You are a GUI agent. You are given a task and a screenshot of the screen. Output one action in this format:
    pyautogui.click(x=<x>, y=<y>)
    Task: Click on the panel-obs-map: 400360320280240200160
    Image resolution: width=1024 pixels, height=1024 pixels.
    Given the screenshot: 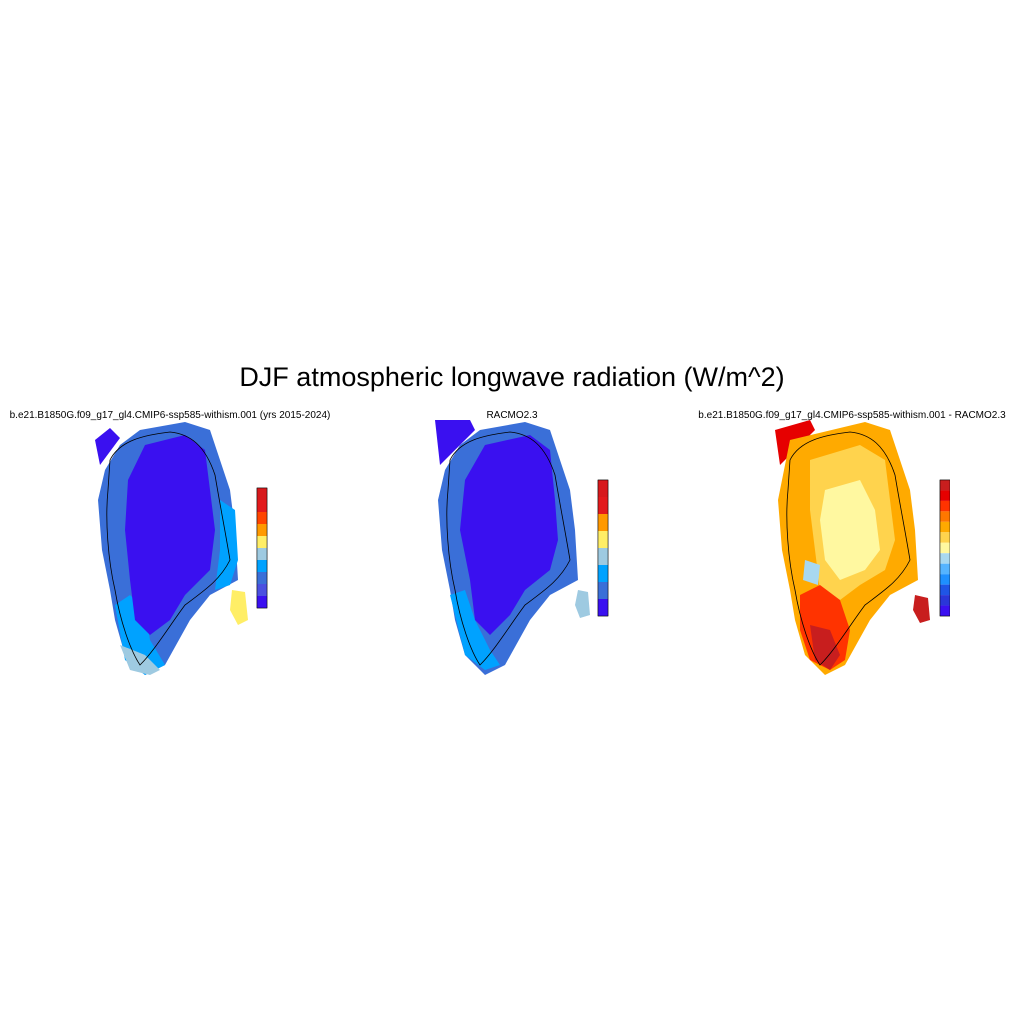 What is the action you would take?
    pyautogui.click(x=522, y=547)
    